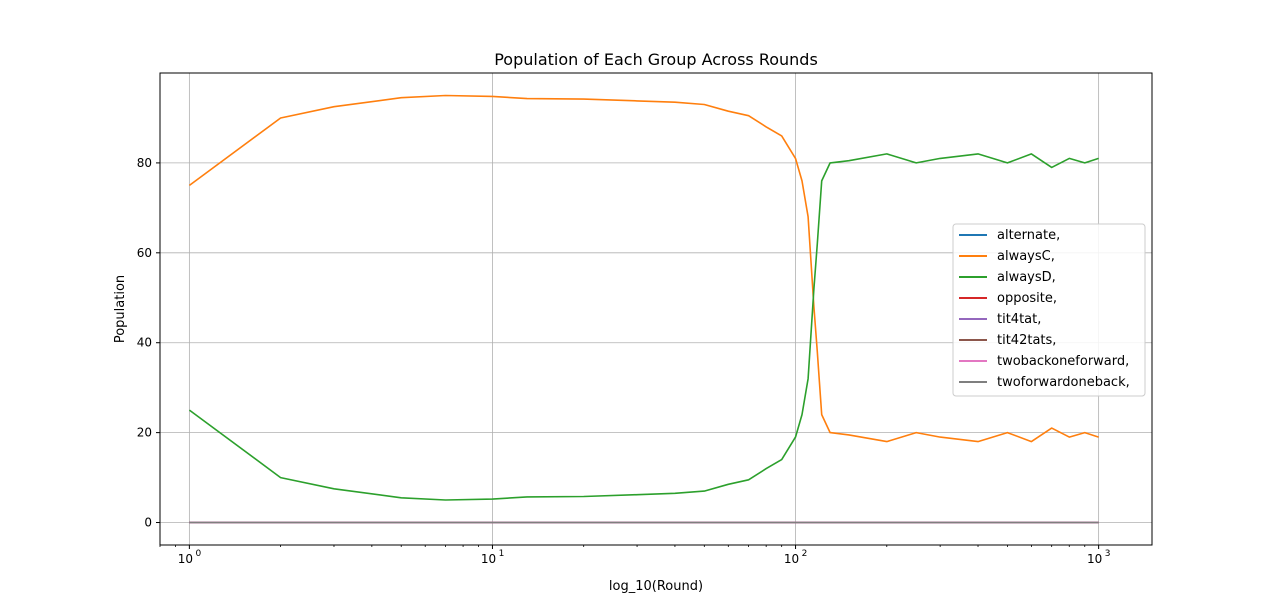 The height and width of the screenshot is (616, 1280). I want to click on y-tick-label: 60, so click(144, 253).